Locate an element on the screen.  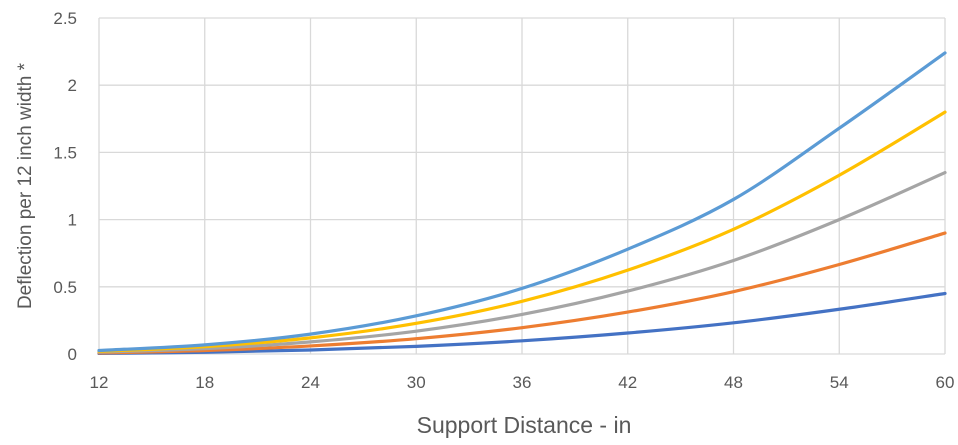
y-axis-title: Deflection per 12 inch width * is located at coordinates (25, 185).